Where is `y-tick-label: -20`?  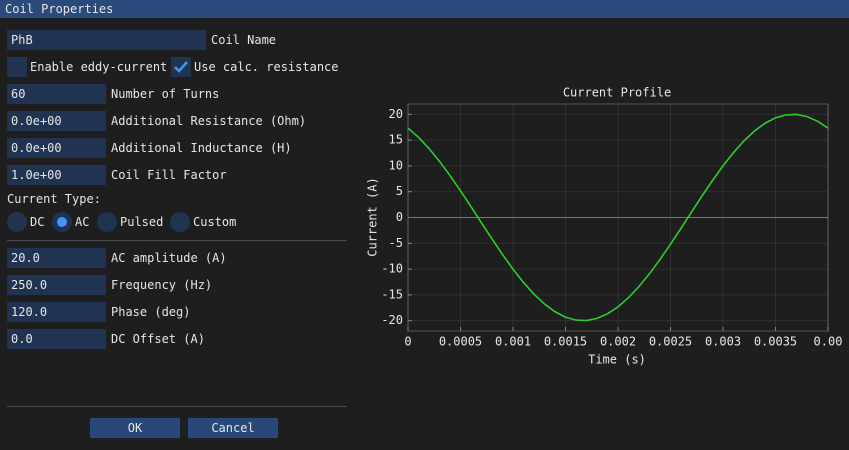
y-tick-label: -20 is located at coordinates (392, 320).